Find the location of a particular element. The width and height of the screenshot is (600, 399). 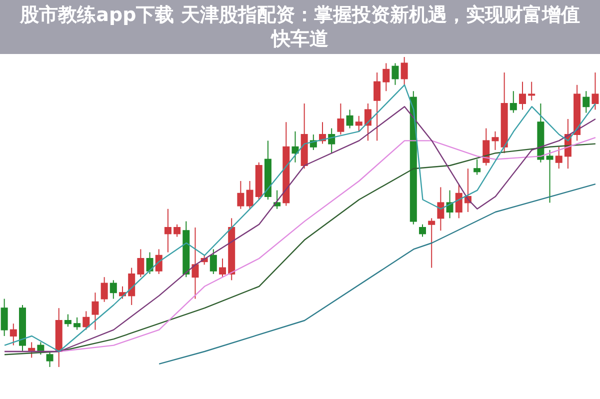

chart-title: 股市教练app下载 天津股指配资：掌握投资新机遇，实现财富增值快车道 is located at coordinates (299, 27).